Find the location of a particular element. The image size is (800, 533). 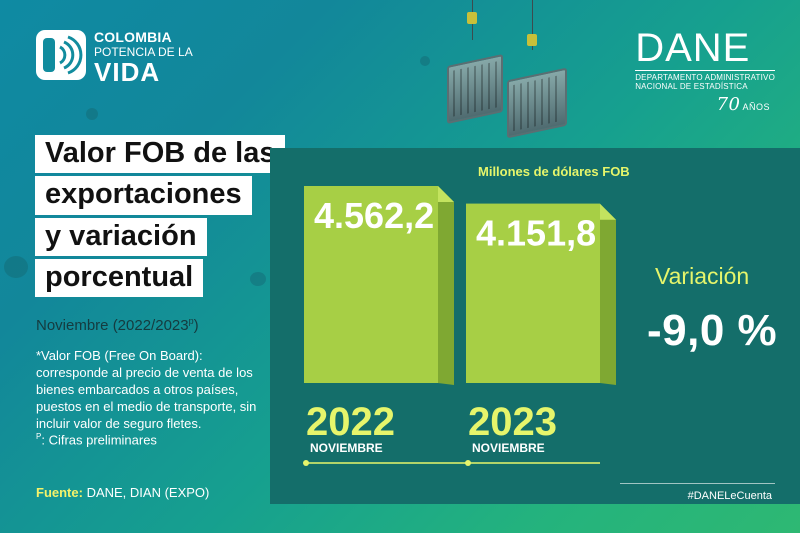

prelim-mark: P is located at coordinates (39, 437).